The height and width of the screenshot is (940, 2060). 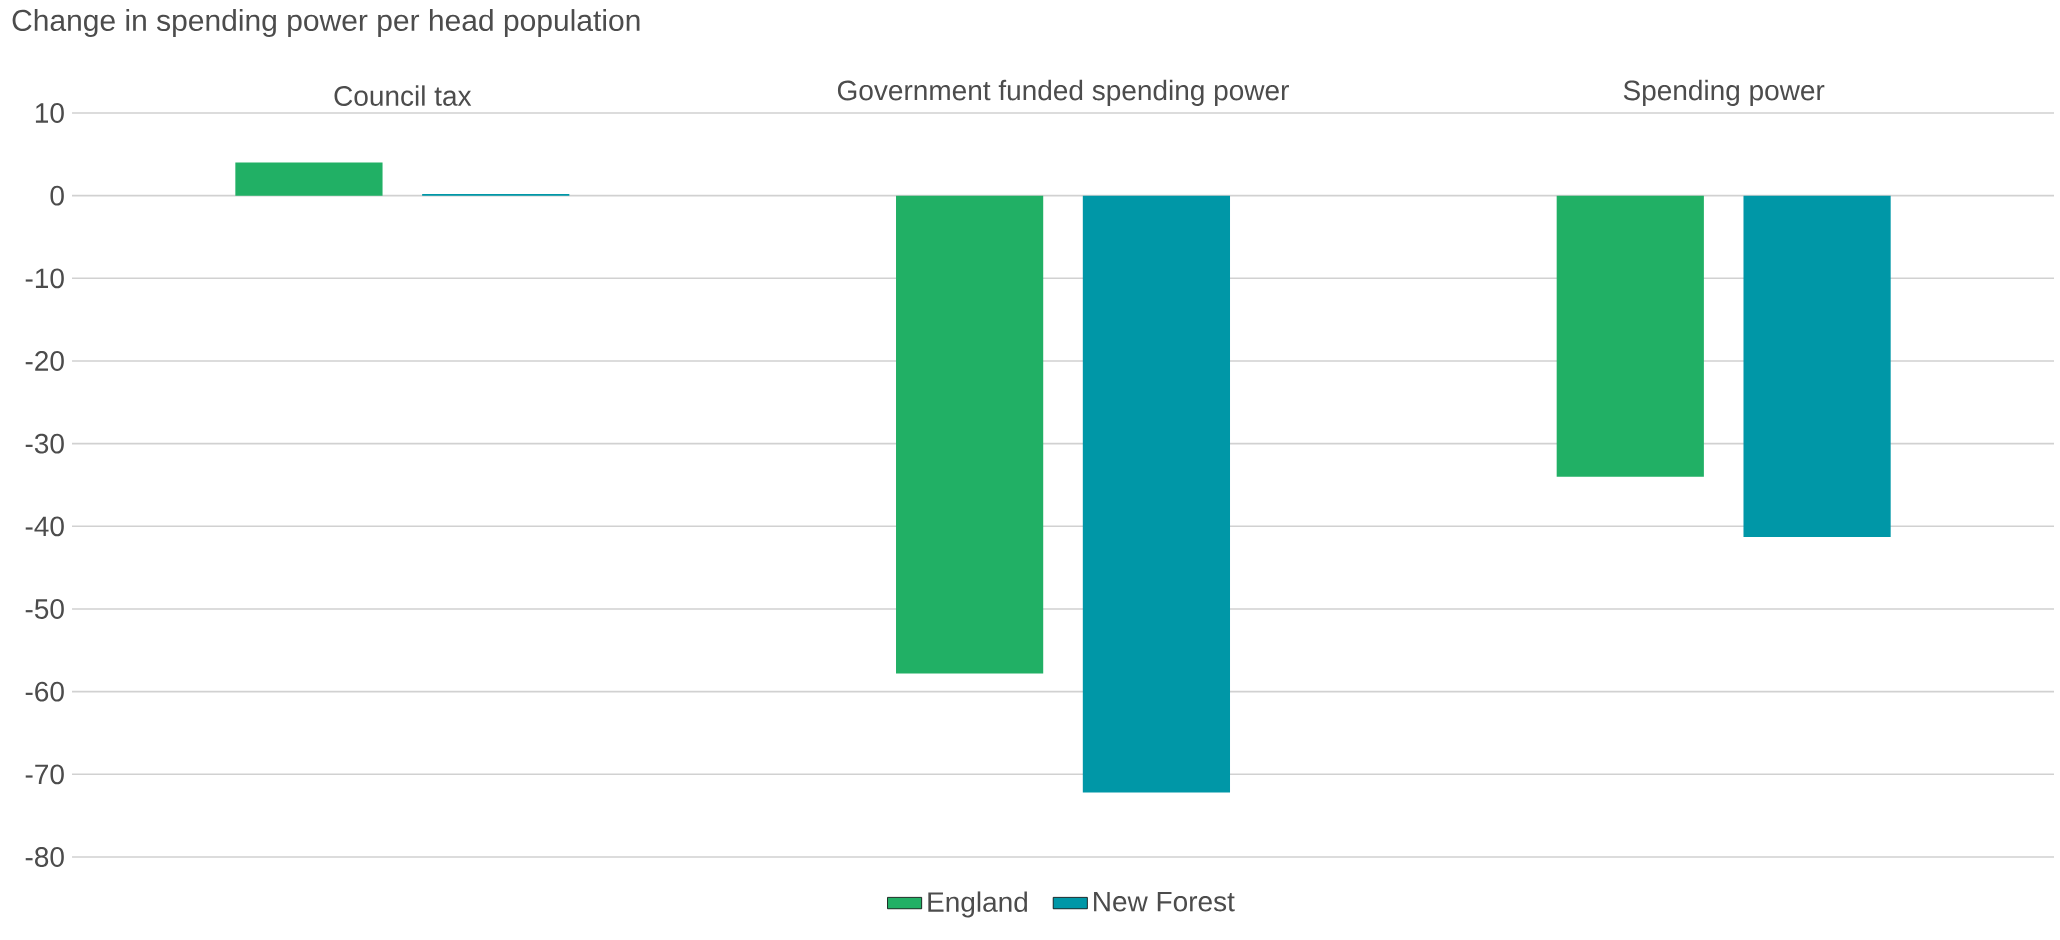 What do you see at coordinates (1724, 92) in the screenshot?
I see `x-tick-label: Spending power` at bounding box center [1724, 92].